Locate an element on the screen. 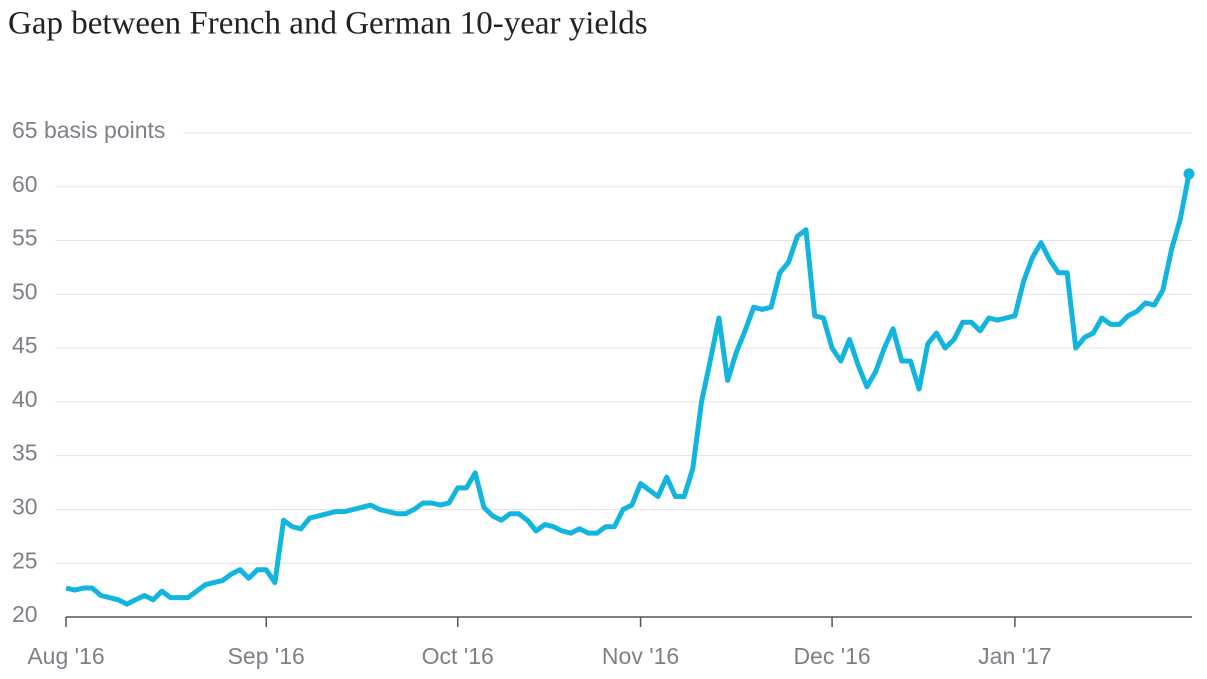 The width and height of the screenshot is (1207, 679). y-tick-label: 20 is located at coordinates (25, 614).